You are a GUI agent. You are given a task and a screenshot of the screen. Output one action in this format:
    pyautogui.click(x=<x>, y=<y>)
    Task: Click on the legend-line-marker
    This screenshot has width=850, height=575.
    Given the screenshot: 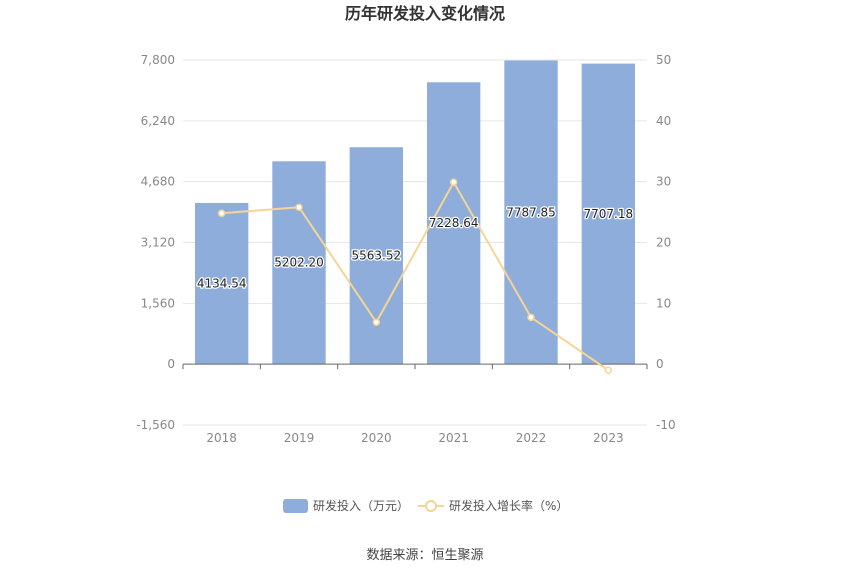 What is the action you would take?
    pyautogui.click(x=431, y=506)
    